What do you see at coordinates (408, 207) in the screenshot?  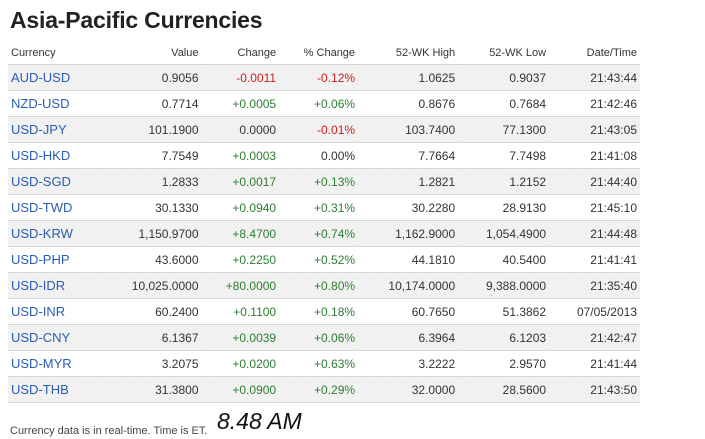 I see `high-cell: 30.2280` at bounding box center [408, 207].